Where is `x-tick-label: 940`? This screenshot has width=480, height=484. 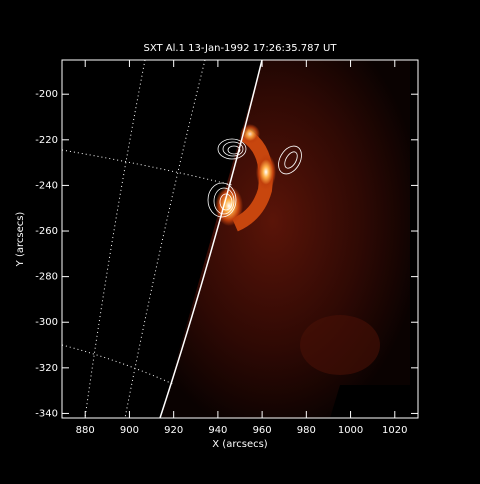 x-tick-label: 940 is located at coordinates (217, 430).